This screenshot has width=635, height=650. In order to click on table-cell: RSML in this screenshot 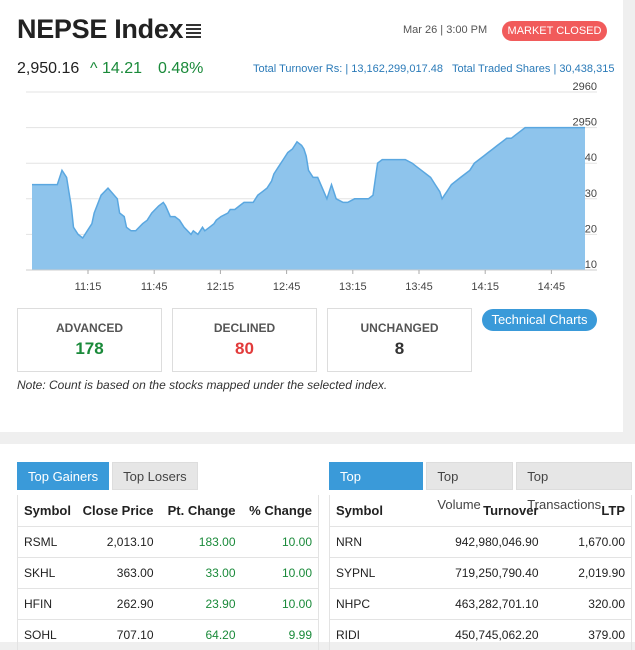, I will do `click(48, 541)`.